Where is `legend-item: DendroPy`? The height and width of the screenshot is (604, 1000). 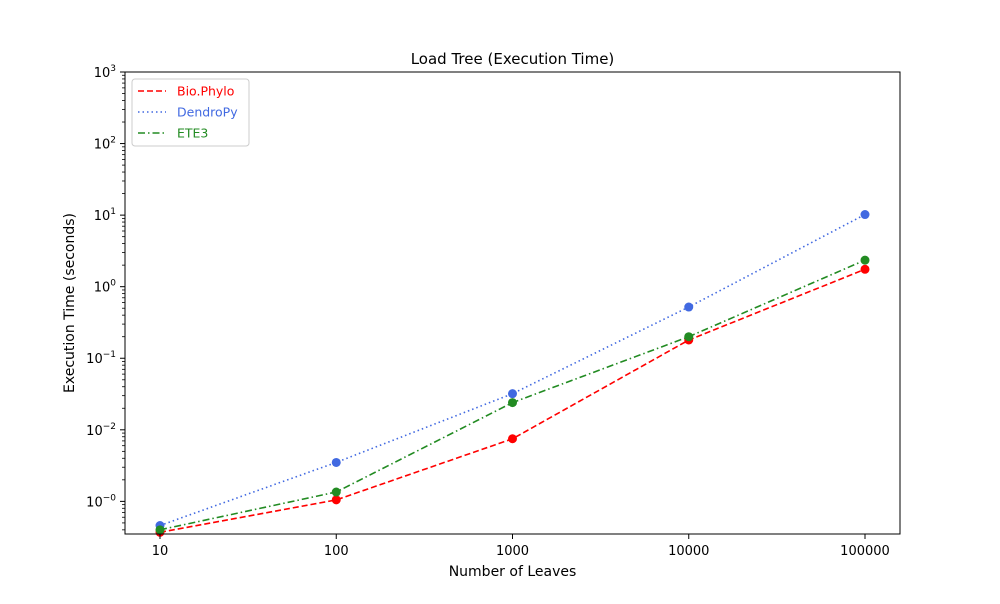 legend-item: DendroPy is located at coordinates (188, 112).